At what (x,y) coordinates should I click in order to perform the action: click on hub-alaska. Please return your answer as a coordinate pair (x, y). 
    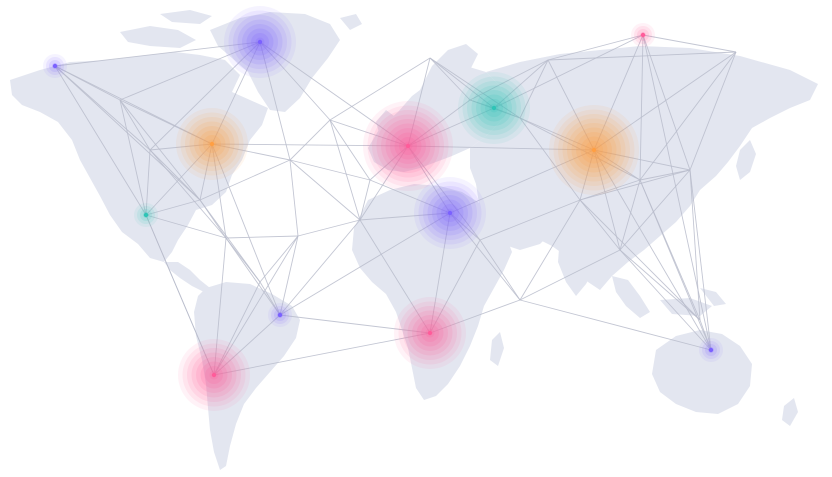
    Looking at the image, I should click on (55, 66).